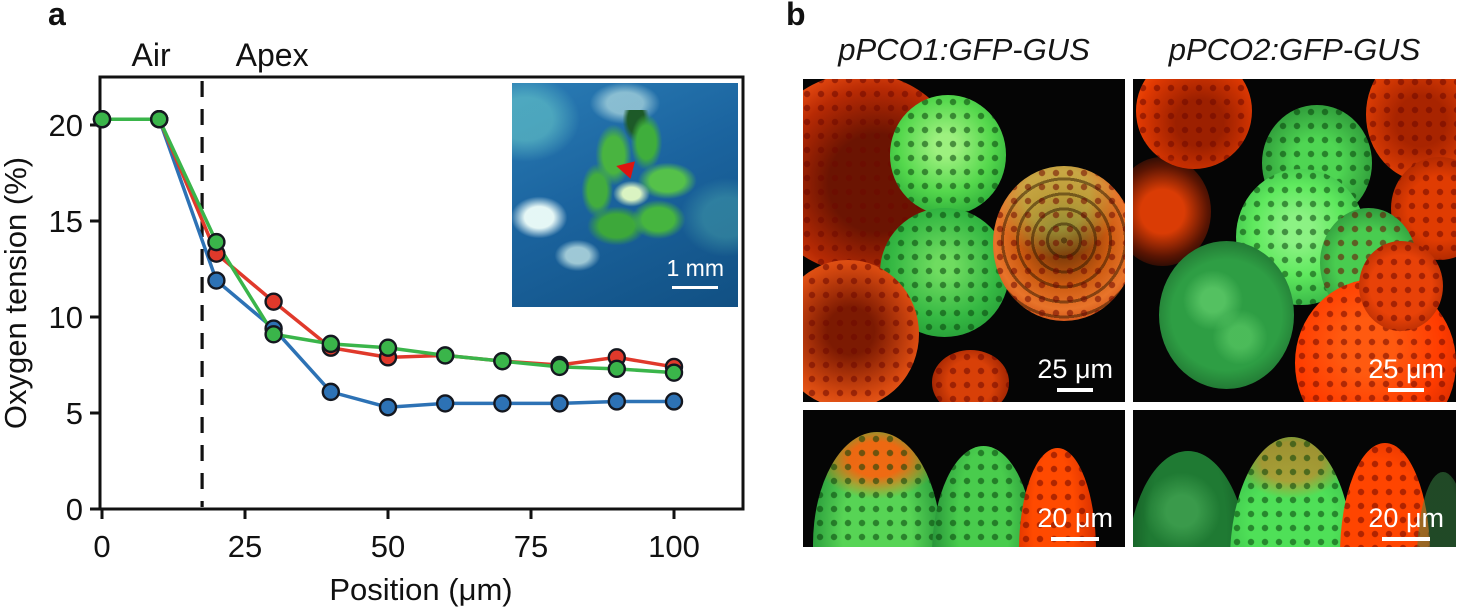  I want to click on x-axis-title: Position (μm), so click(420, 589).